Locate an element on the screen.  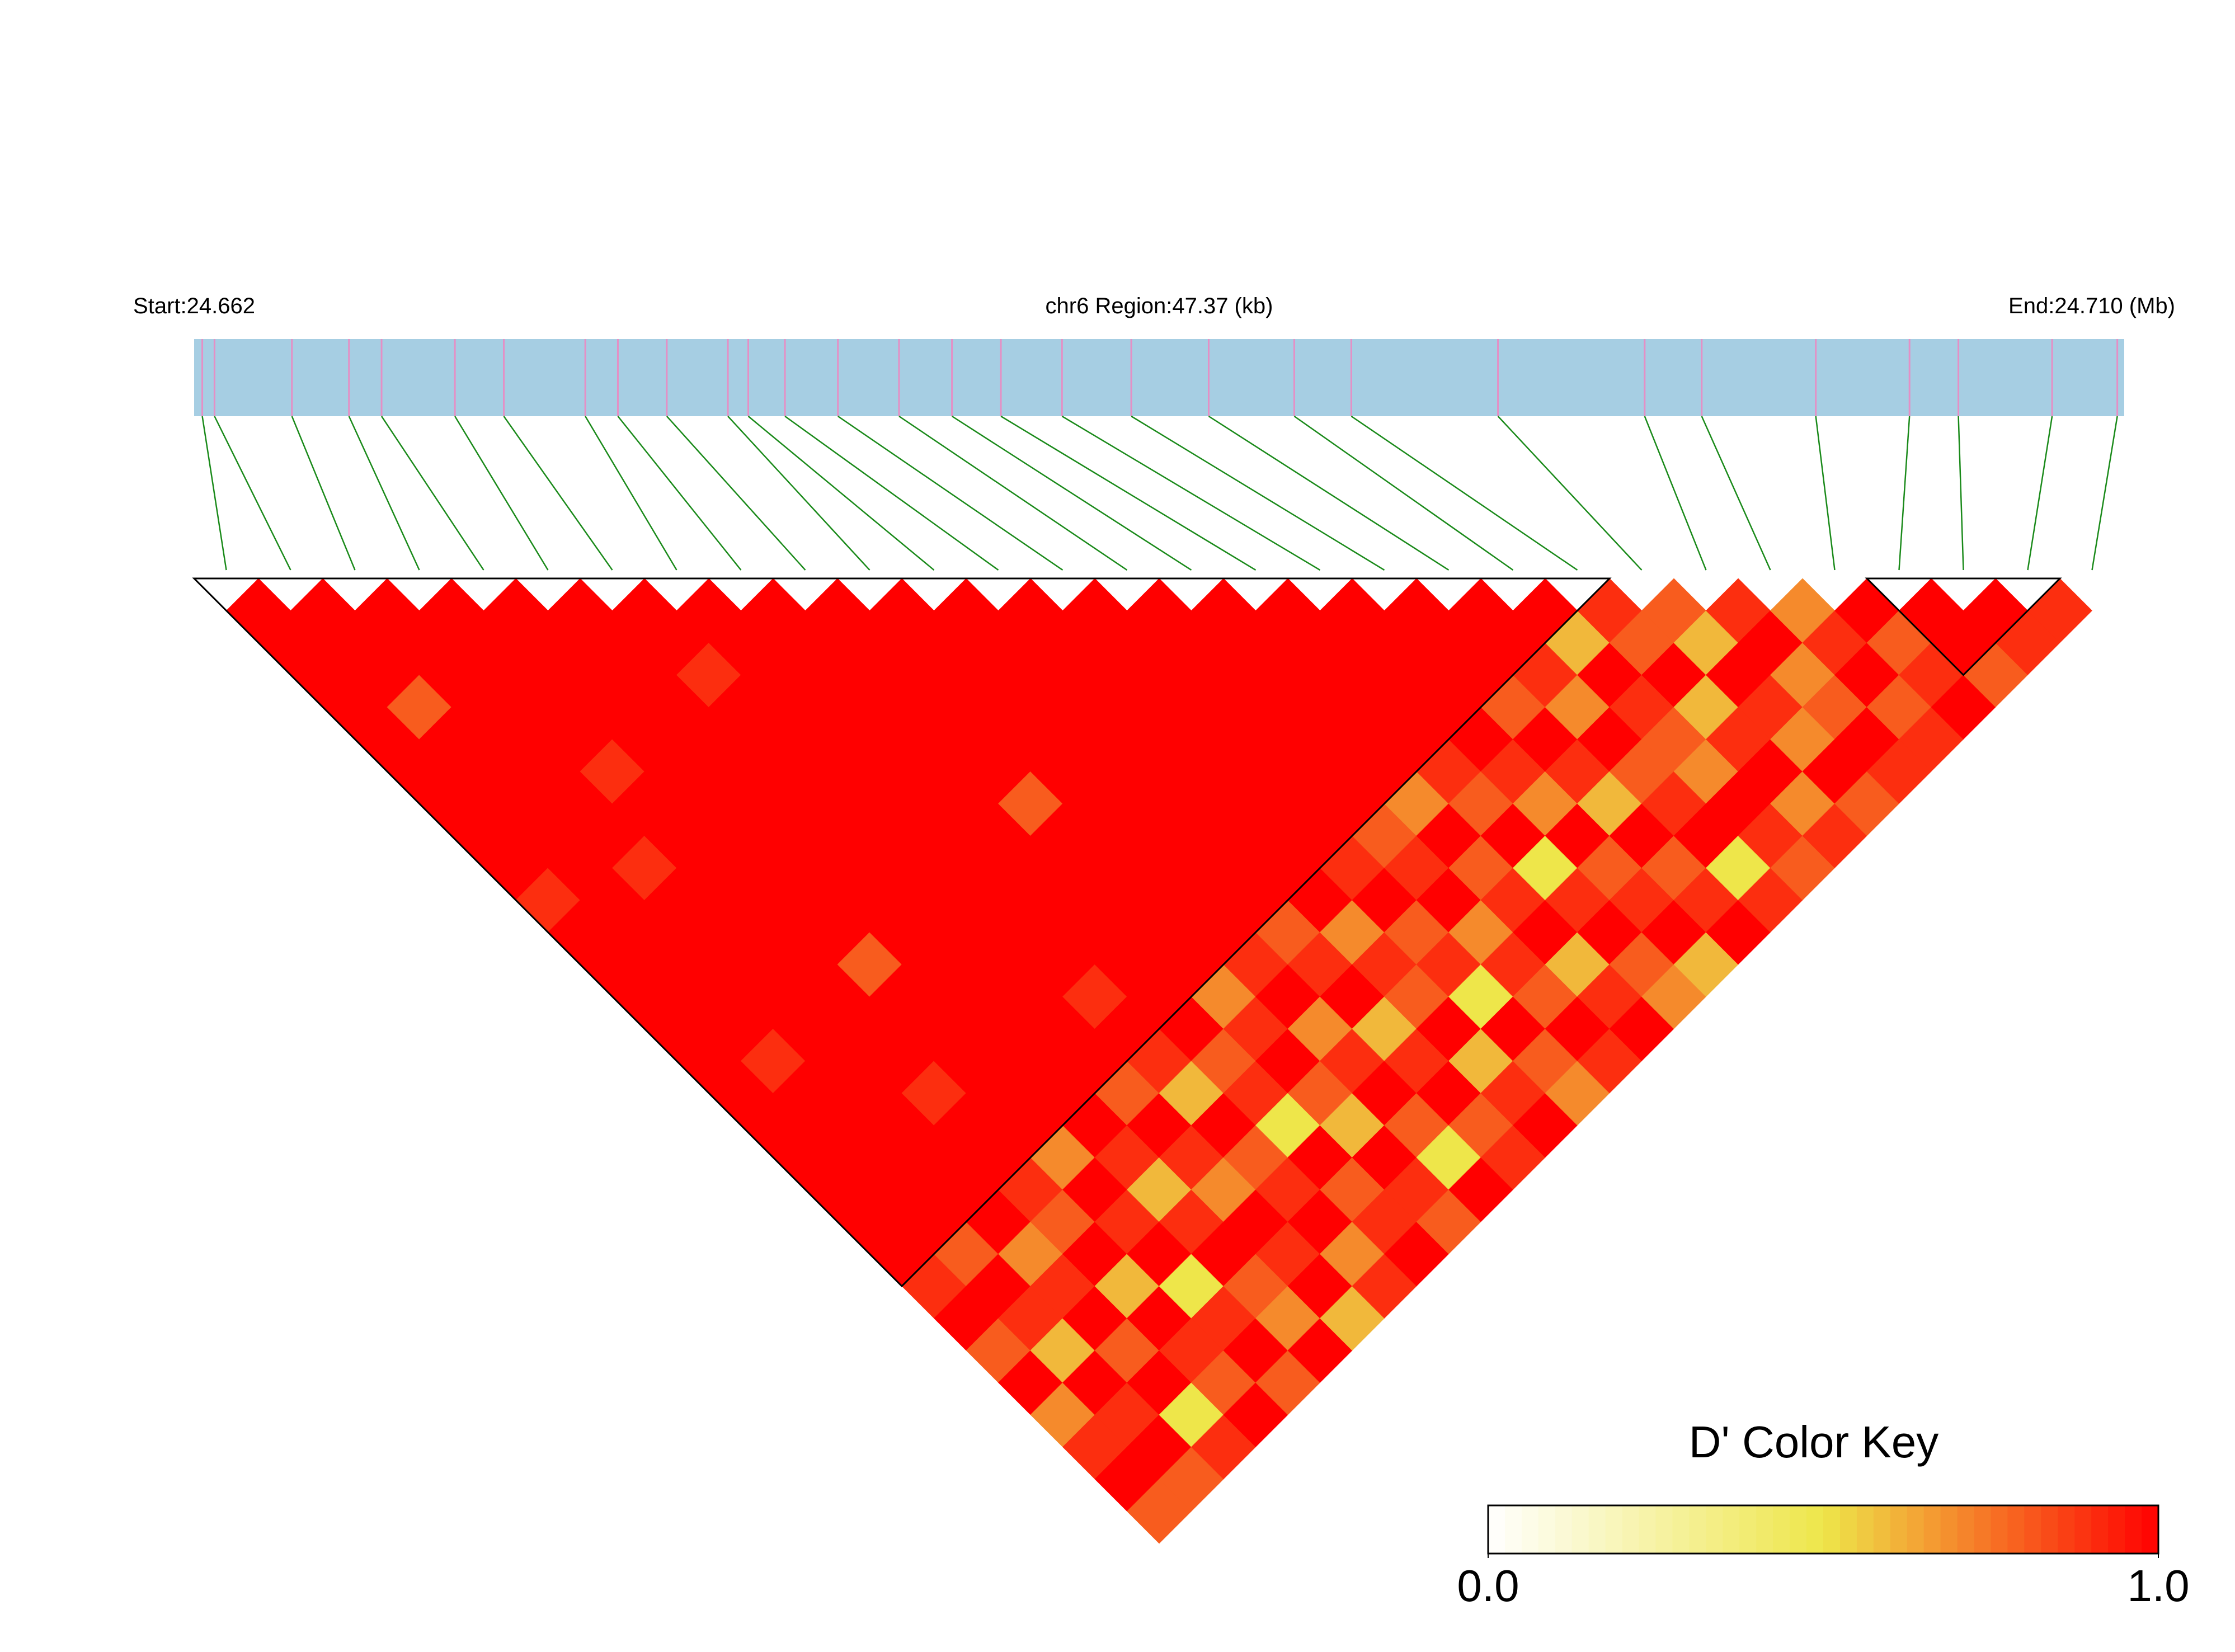
colorbar-tick-label: 0.0 is located at coordinates (1488, 1586).